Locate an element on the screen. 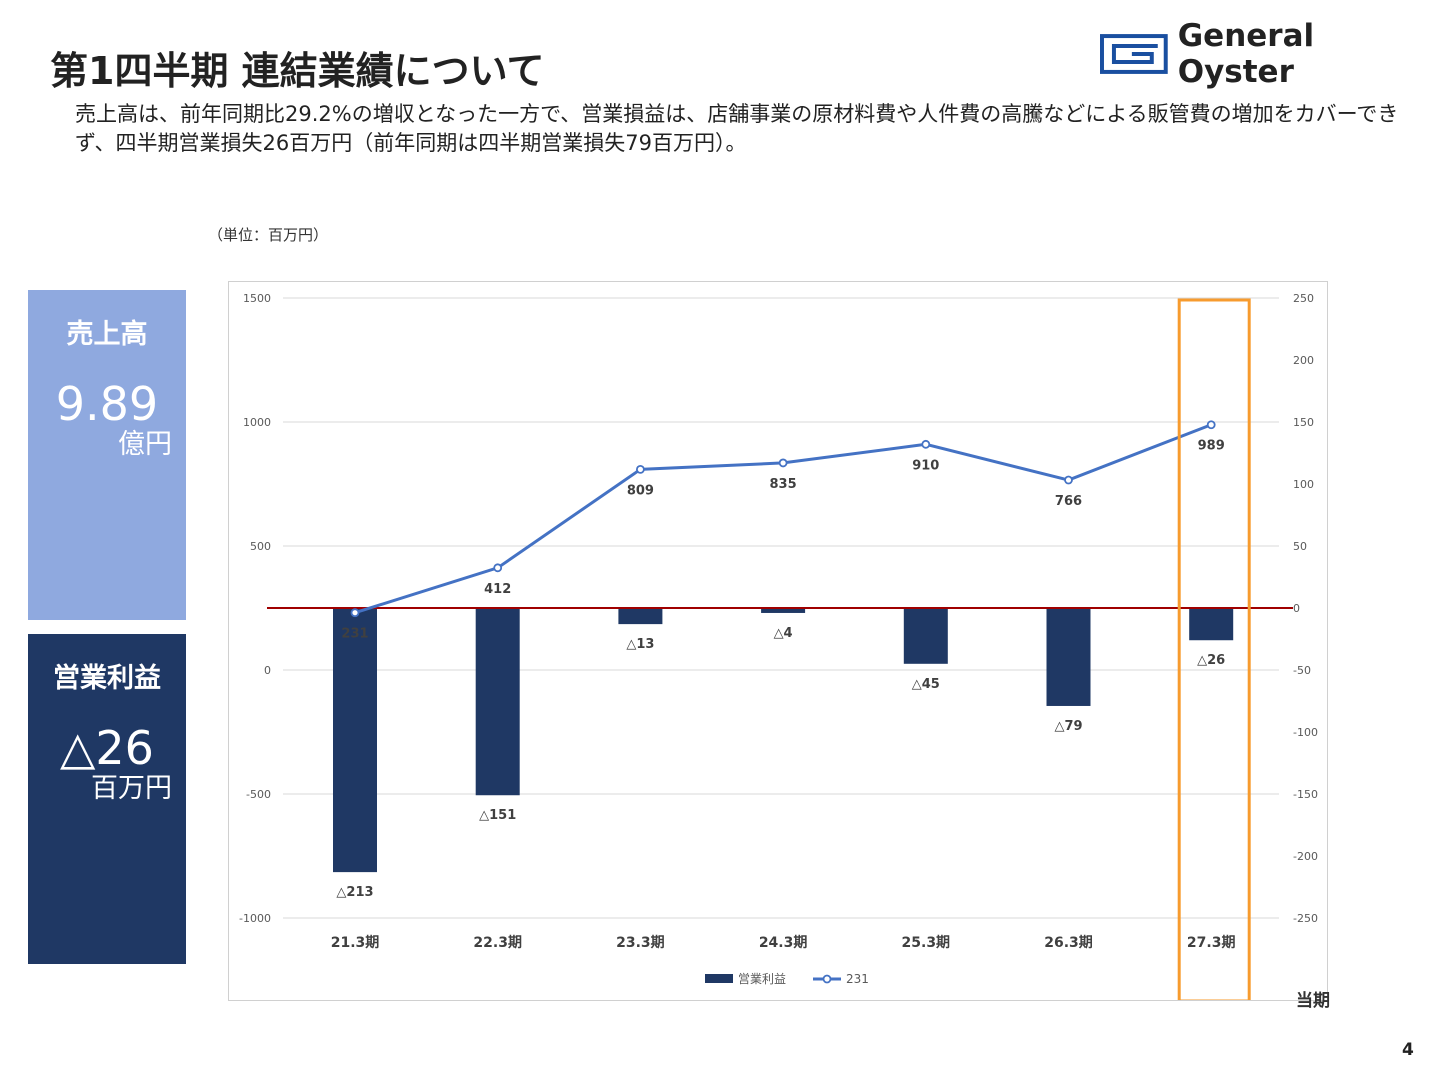  right-axis-tick-label: 100 is located at coordinates (1303, 484).